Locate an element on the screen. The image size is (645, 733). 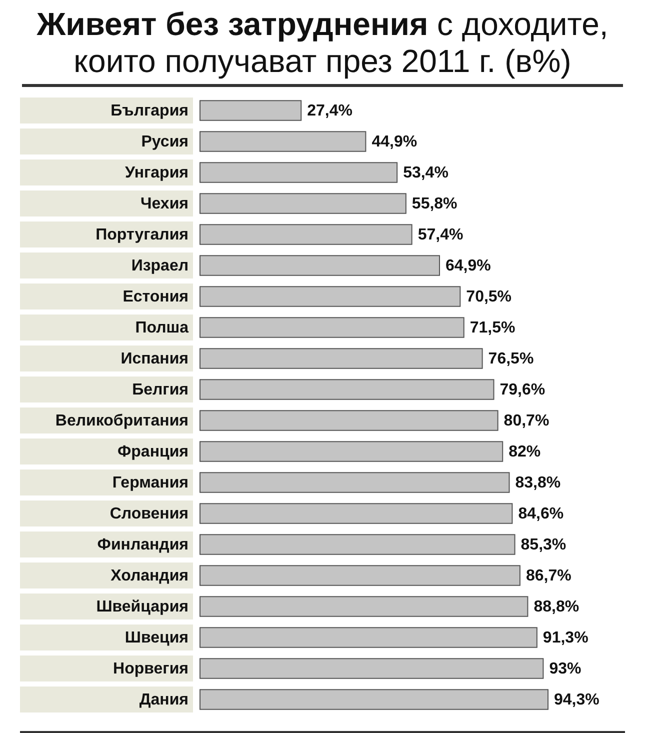
data-label: 85,3% is located at coordinates (543, 545).